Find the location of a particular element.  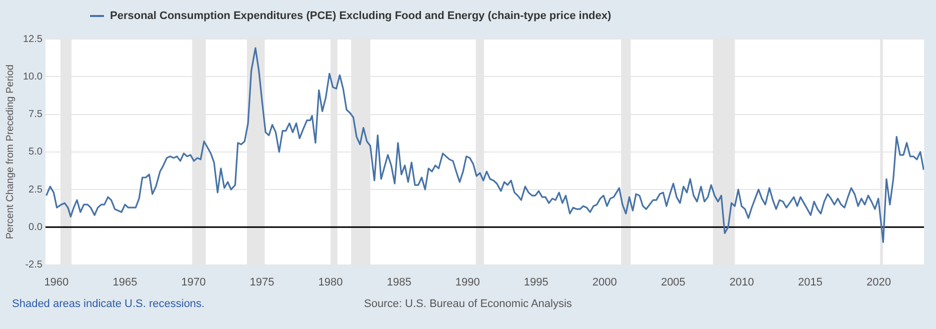

x-tick-label: 1965 is located at coordinates (125, 282).